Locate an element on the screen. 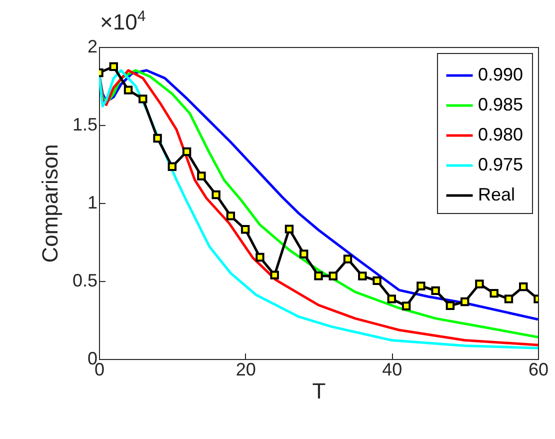 This screenshot has width=555, height=439. legend-label: 0.980 is located at coordinates (501, 134).